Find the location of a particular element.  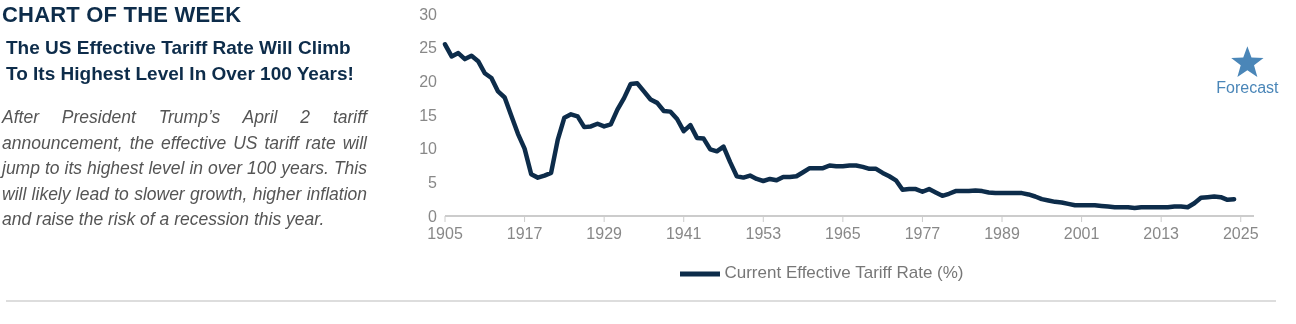

y-tick-label: 10 is located at coordinates (428, 149).